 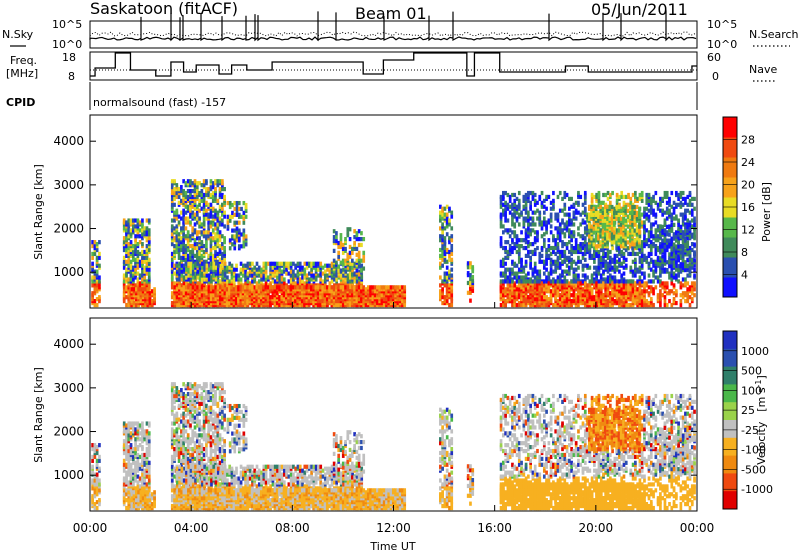 I want to click on sky-left-tick-top: 10^5, so click(x=67, y=24).